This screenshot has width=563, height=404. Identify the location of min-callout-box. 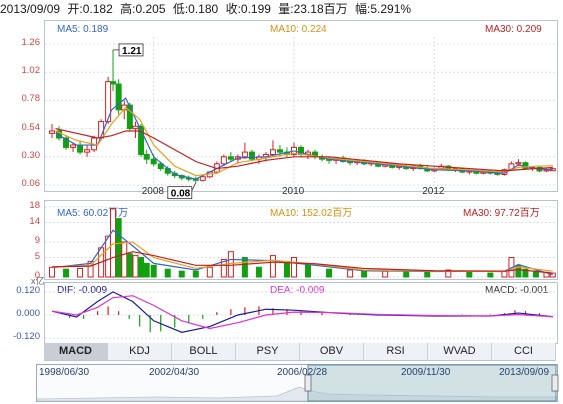
(180, 193).